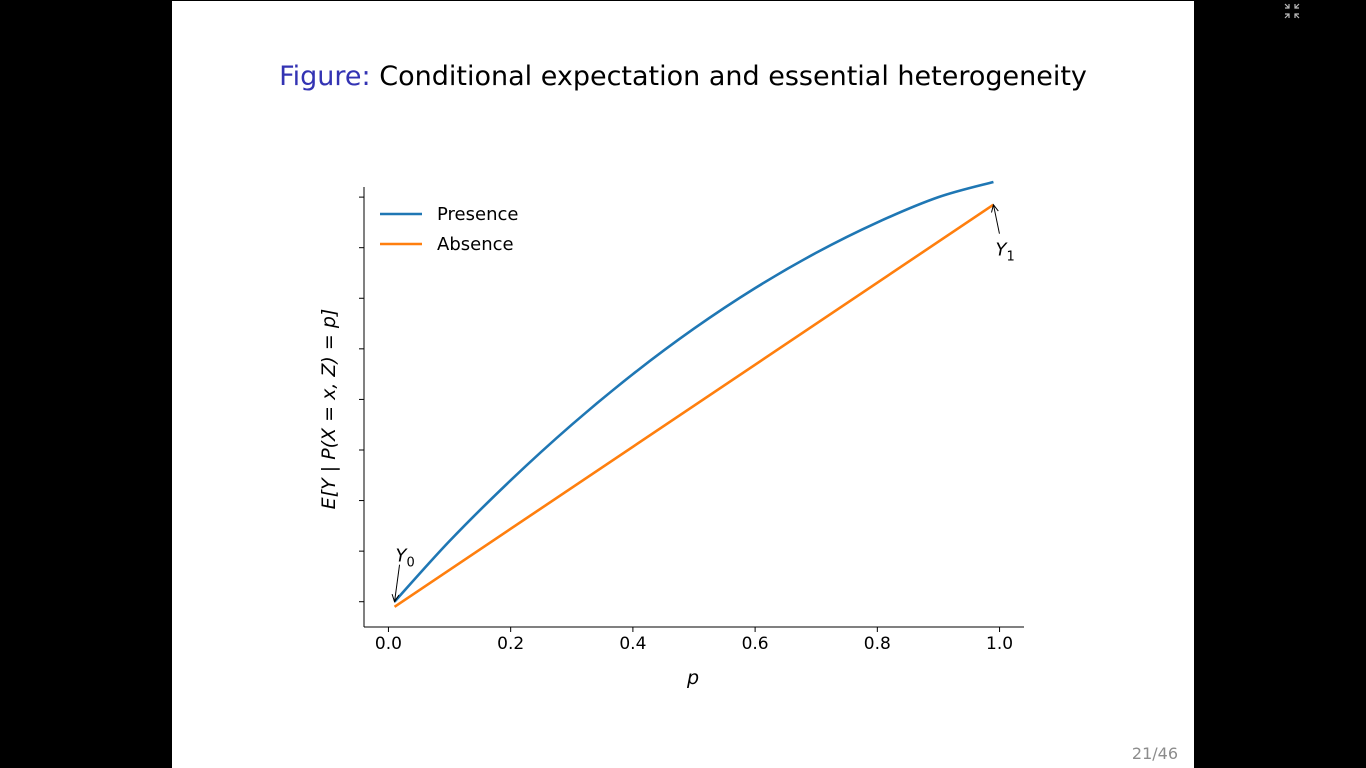  What do you see at coordinates (632, 644) in the screenshot?
I see `x-tick-label: 0.4` at bounding box center [632, 644].